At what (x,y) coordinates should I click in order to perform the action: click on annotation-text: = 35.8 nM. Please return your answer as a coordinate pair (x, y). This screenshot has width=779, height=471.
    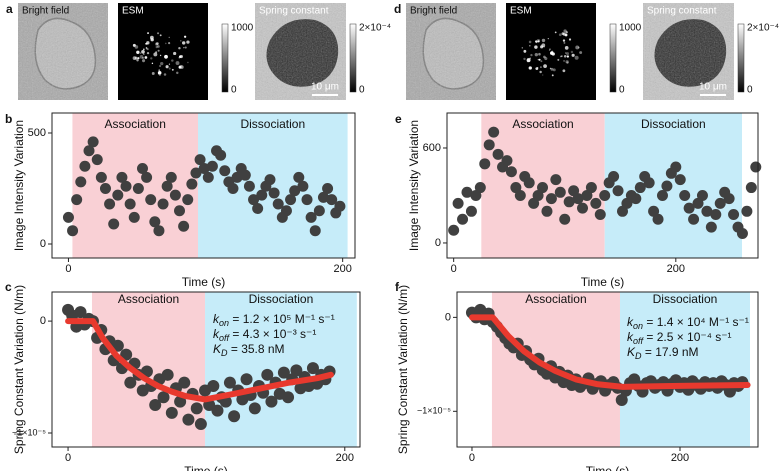
    Looking at the image, I should click on (256, 349).